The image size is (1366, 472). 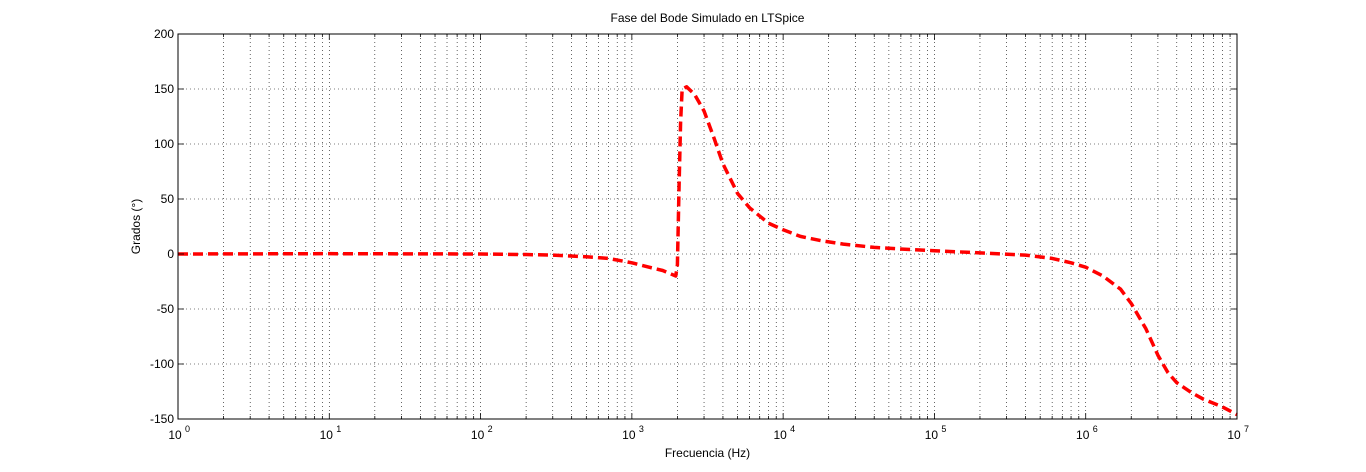 I want to click on x-tick-exponent: 4, so click(x=792, y=429).